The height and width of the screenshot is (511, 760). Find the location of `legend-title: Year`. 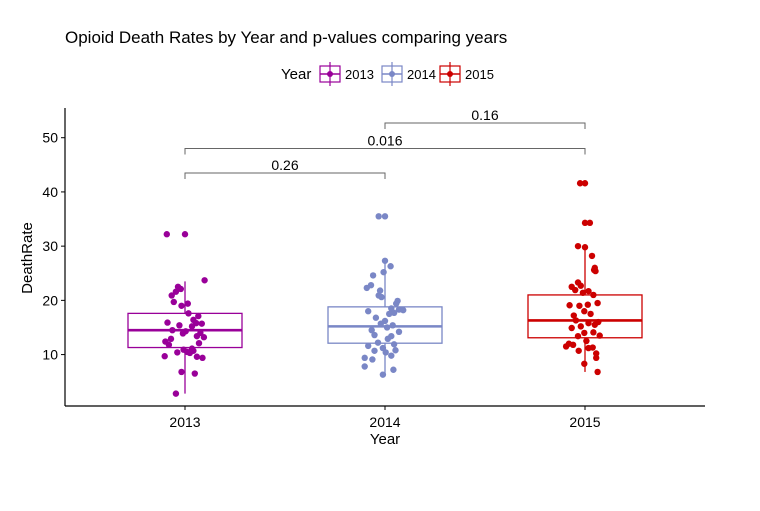

legend-title: Year is located at coordinates (296, 74).